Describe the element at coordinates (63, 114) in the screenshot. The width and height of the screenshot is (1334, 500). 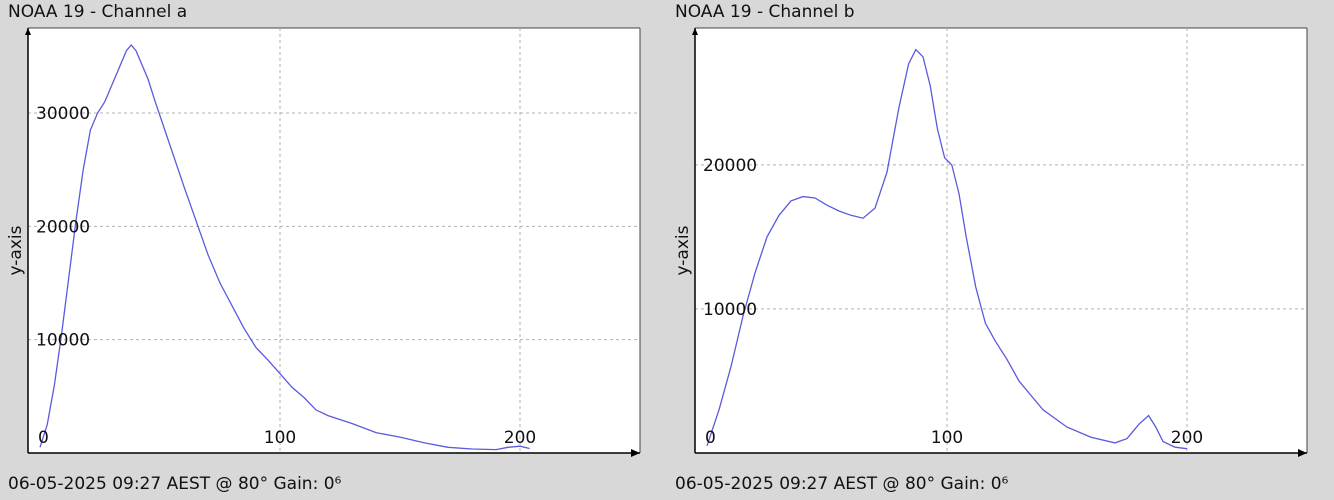
I see `y-tick-label: 30000` at that location.